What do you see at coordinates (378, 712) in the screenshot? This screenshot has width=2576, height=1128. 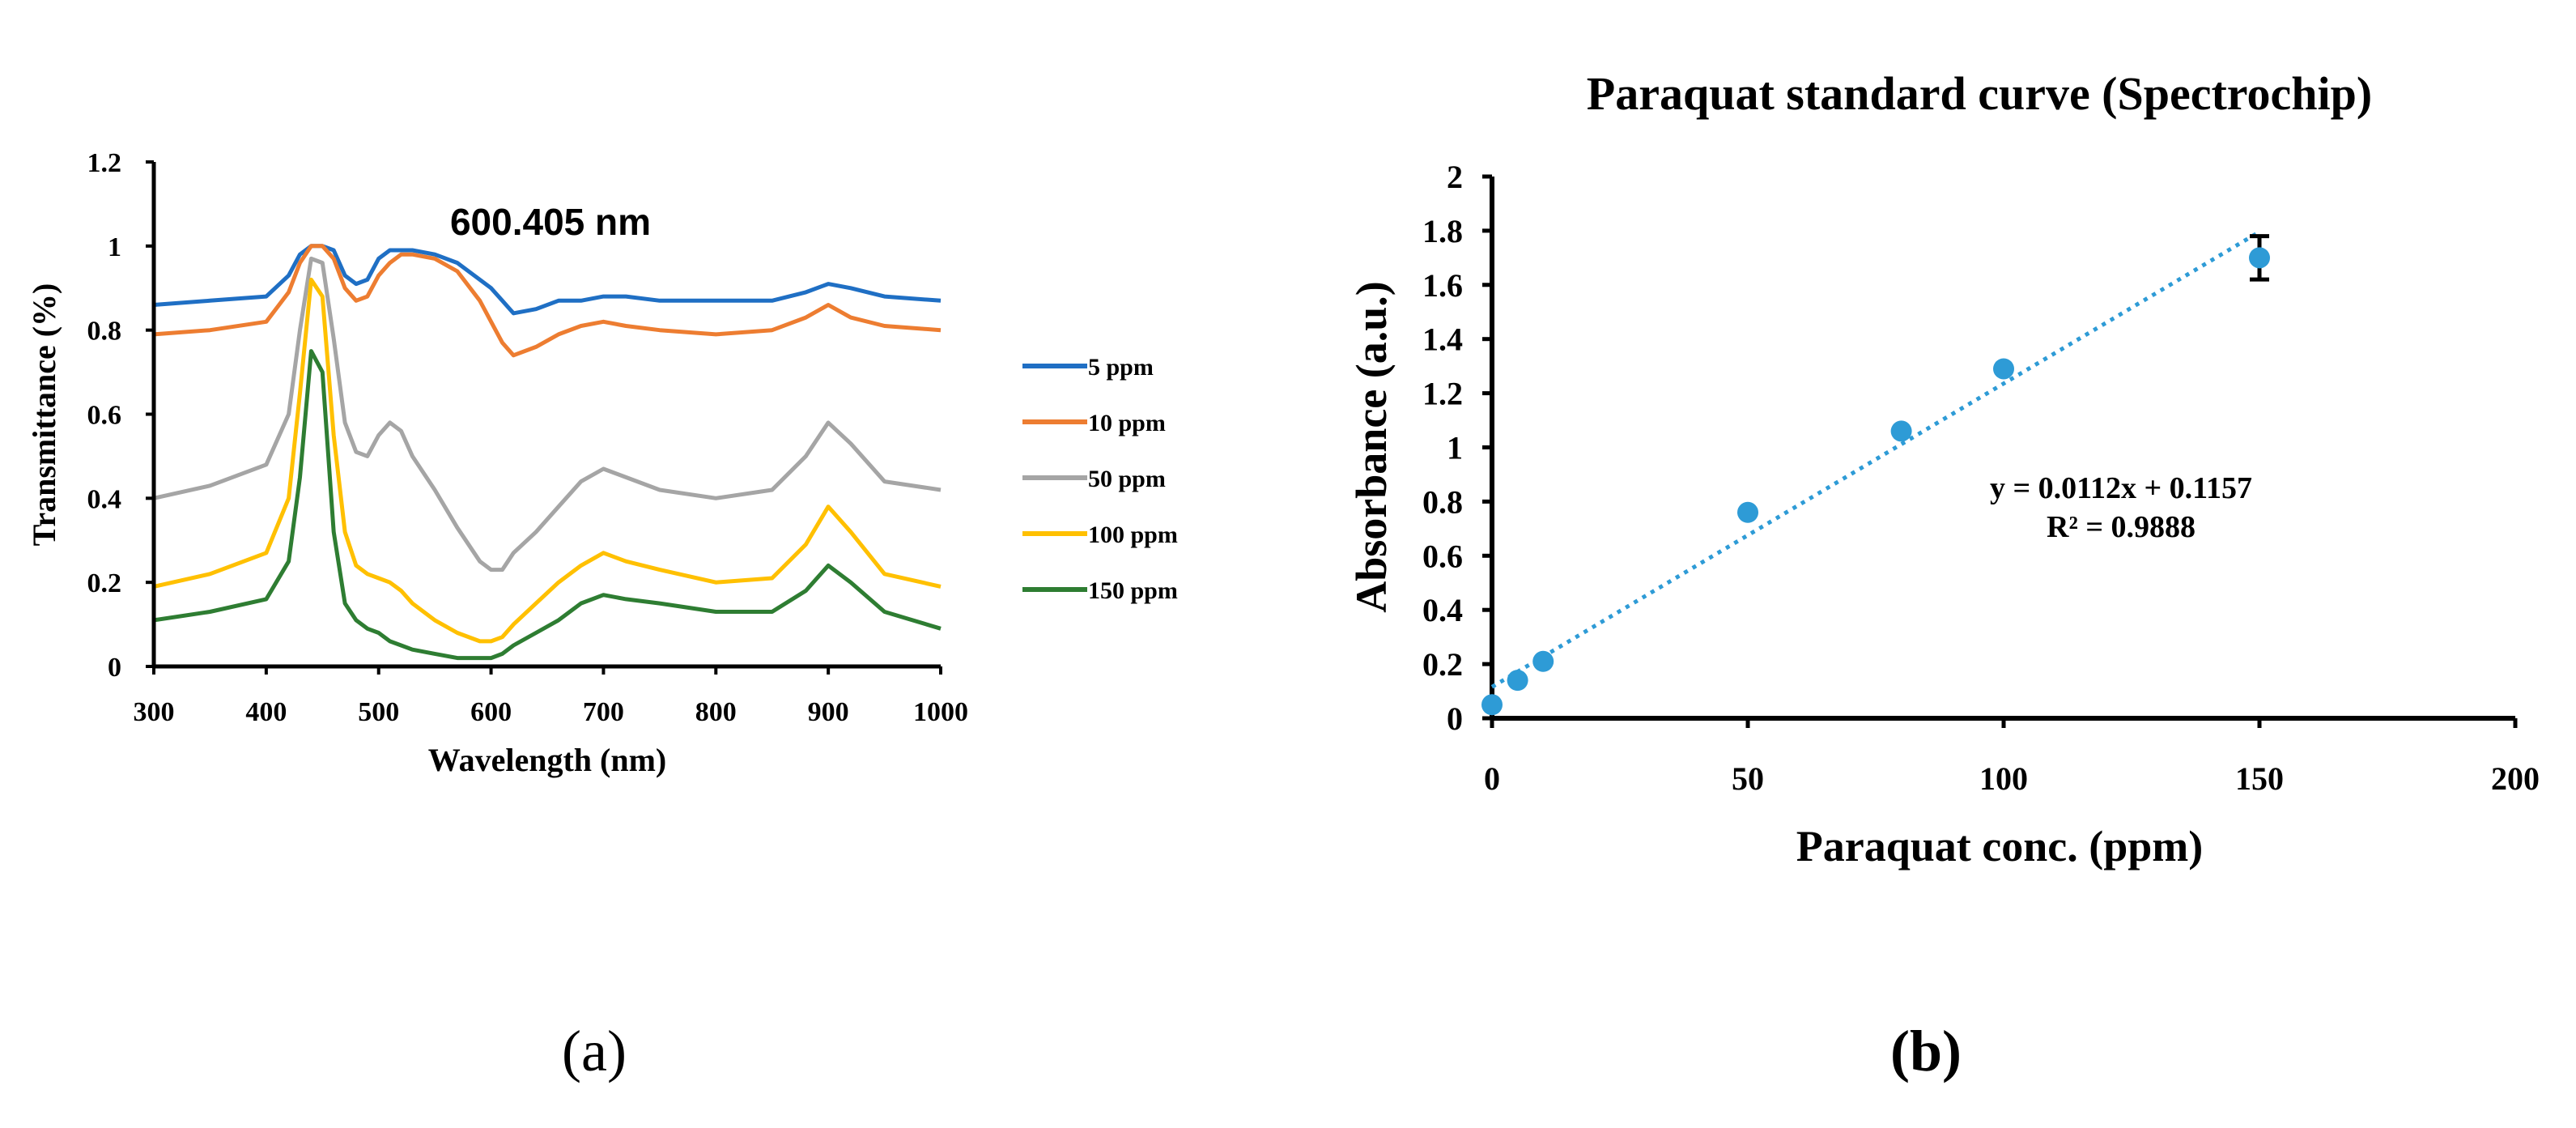 I see `panel-a-x-tick-label: 500` at bounding box center [378, 712].